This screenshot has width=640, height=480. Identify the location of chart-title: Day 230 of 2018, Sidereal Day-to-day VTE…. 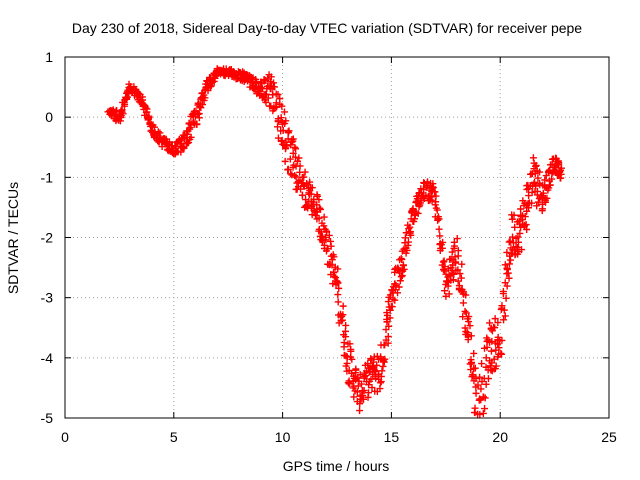
(327, 28).